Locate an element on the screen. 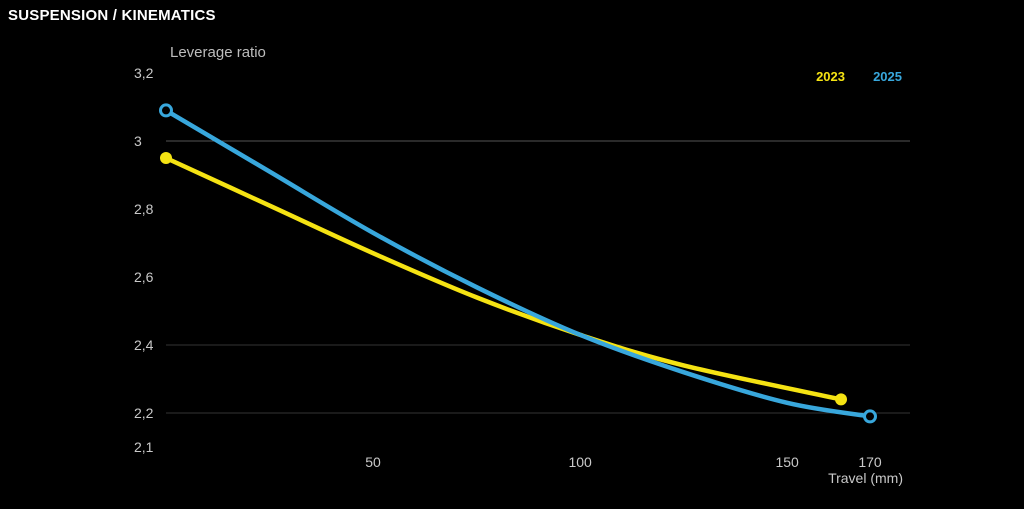  series-point-2025-end is located at coordinates (870, 416).